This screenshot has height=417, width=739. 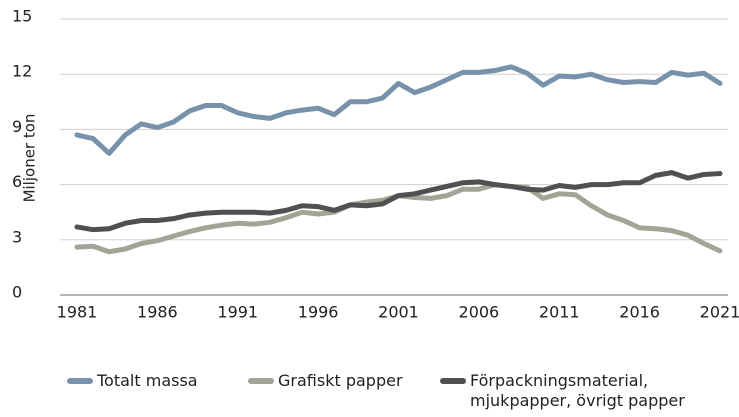 I want to click on x-tick-label: 2006, so click(x=479, y=312).